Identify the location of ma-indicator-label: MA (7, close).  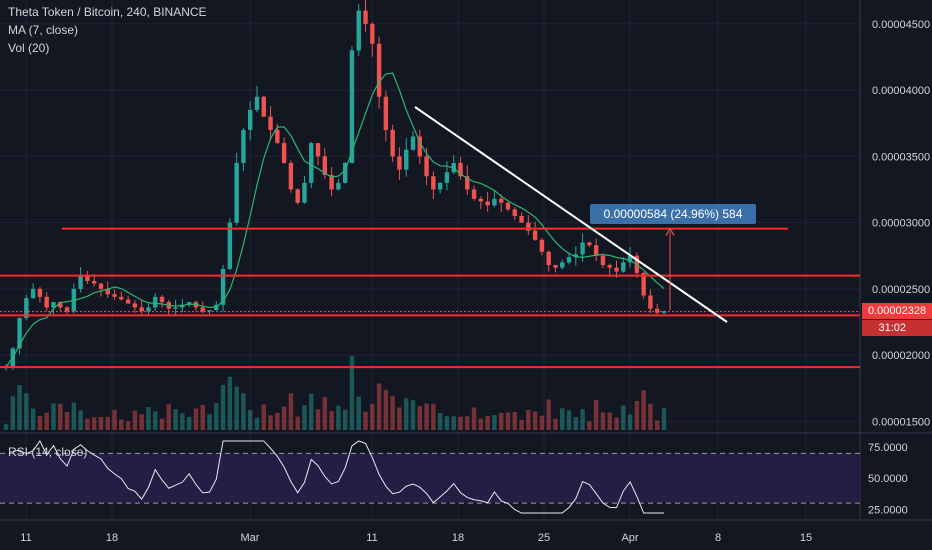
(43, 30).